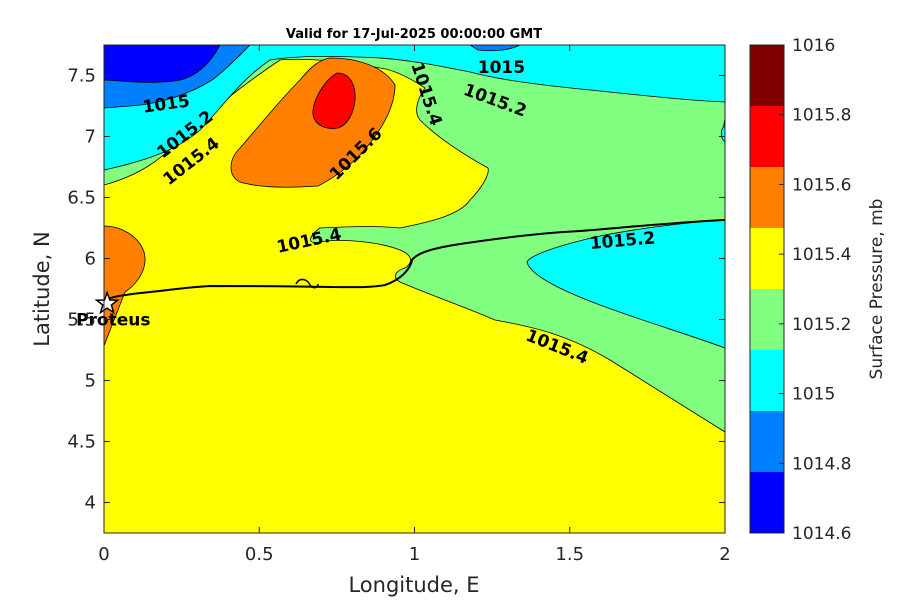 The width and height of the screenshot is (900, 600). I want to click on colorbar-tick-label: 1015.6, so click(821, 185).